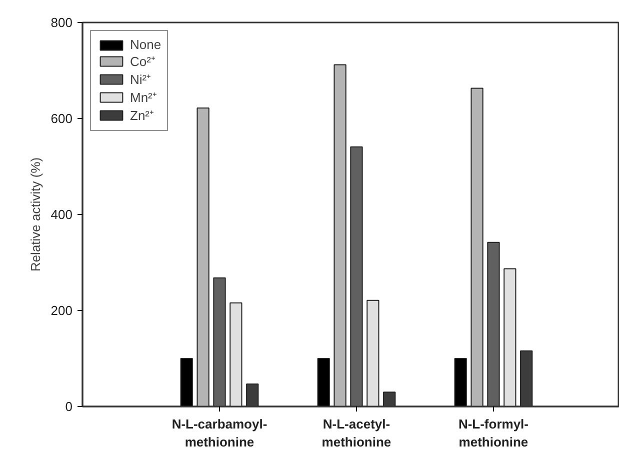 This screenshot has height=457, width=619. I want to click on x-tick-label: N-L-acetyl- methionine, so click(357, 433).